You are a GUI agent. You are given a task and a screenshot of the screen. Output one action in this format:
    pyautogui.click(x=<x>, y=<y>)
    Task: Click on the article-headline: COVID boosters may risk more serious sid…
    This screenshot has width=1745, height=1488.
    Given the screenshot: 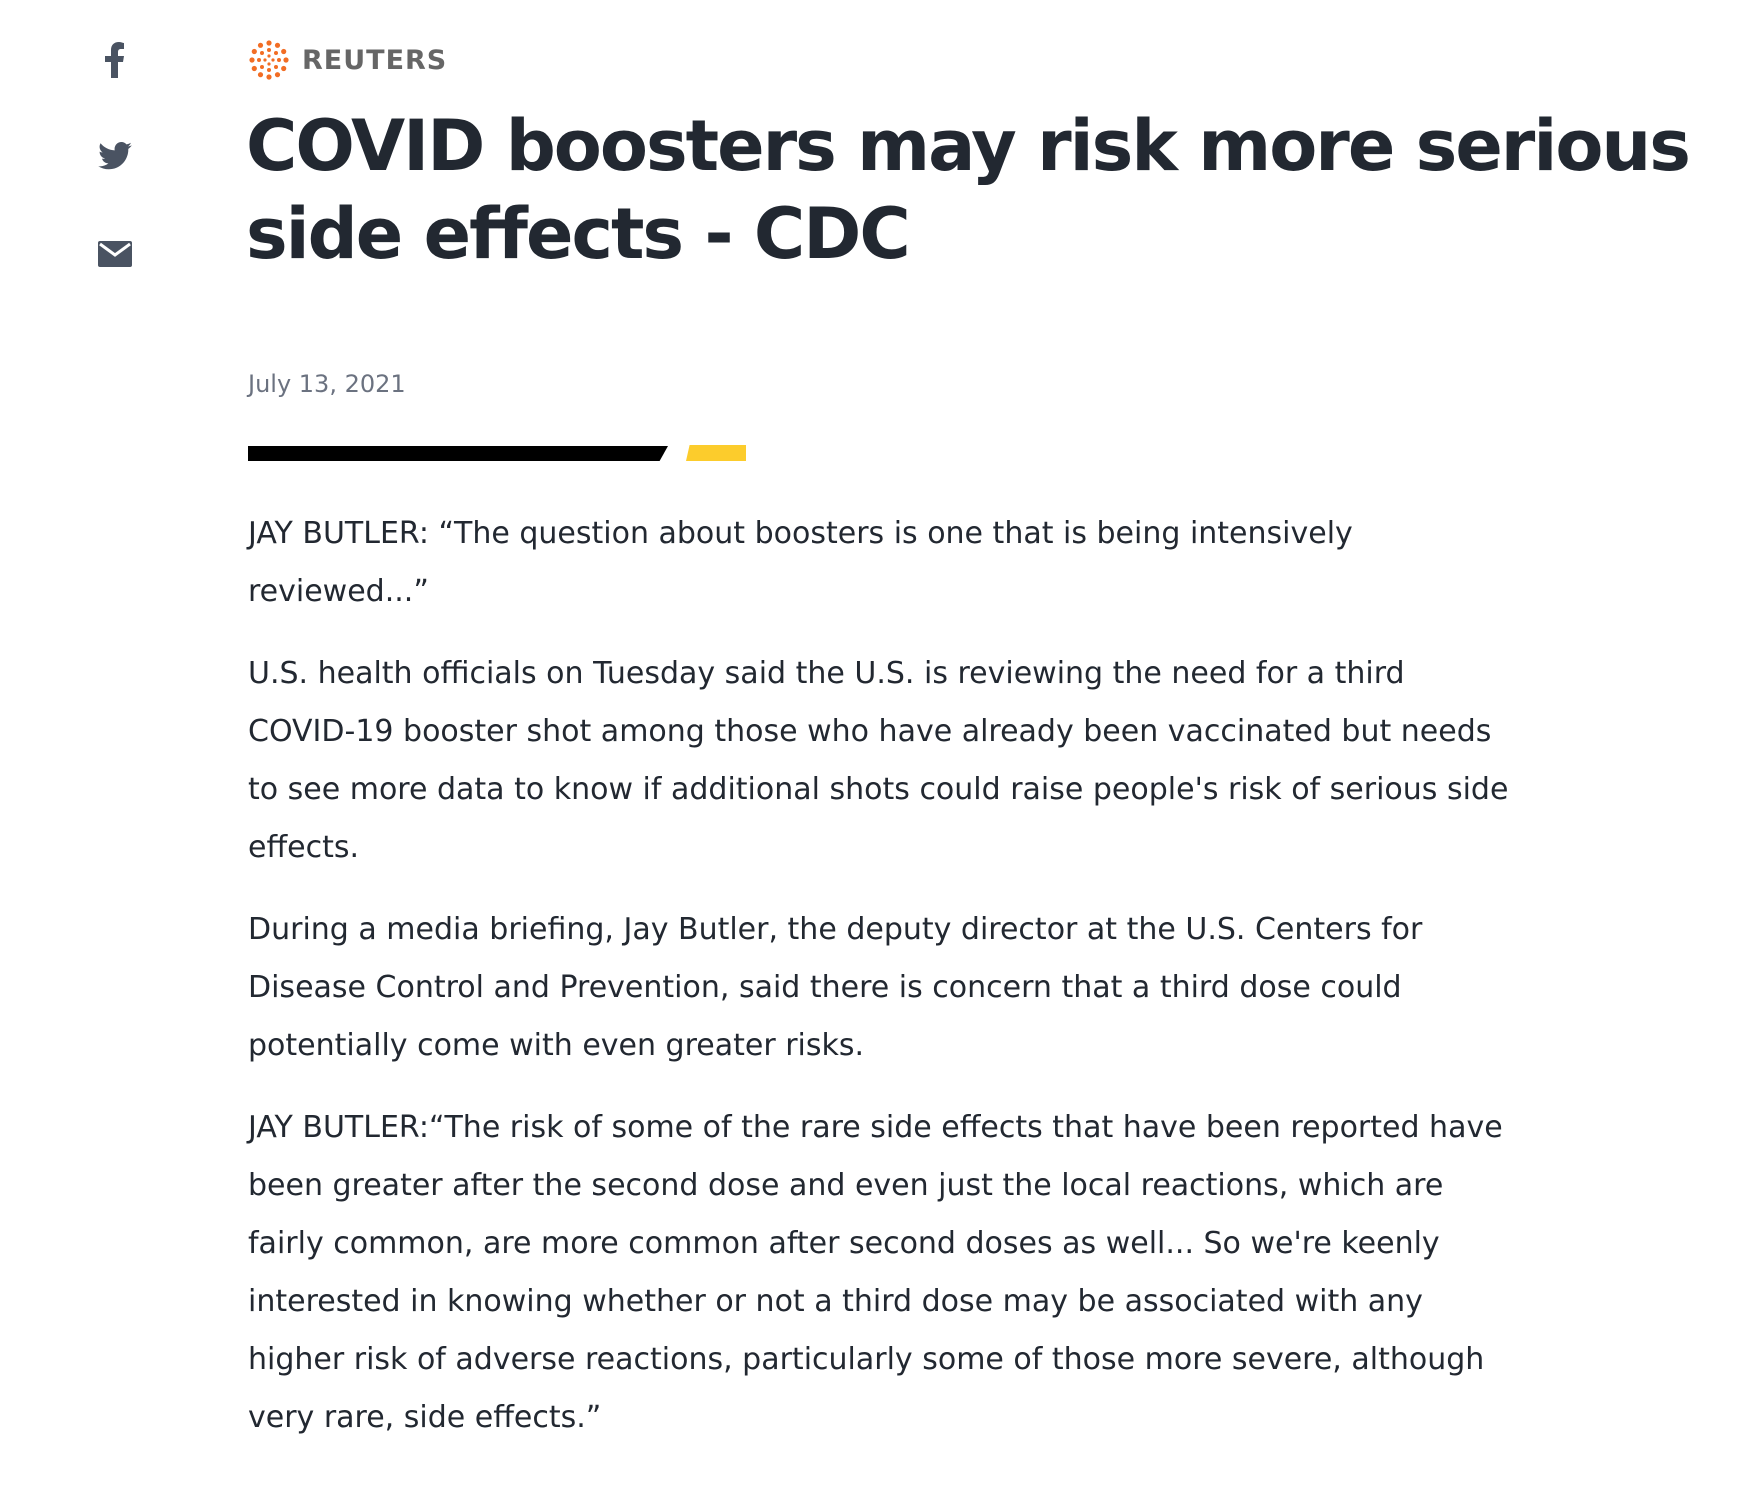 What is the action you would take?
    pyautogui.click(x=968, y=190)
    